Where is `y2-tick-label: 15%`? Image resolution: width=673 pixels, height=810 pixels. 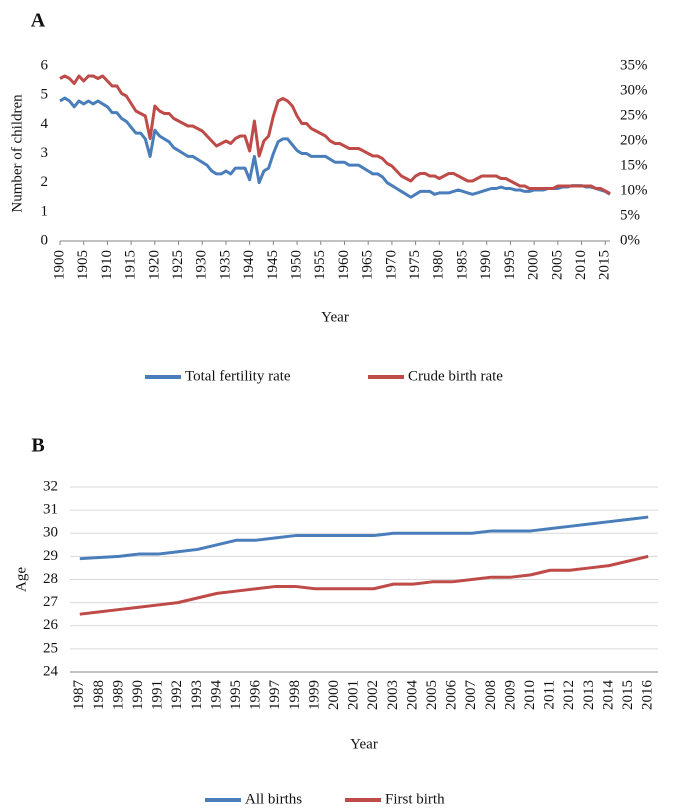 y2-tick-label: 15% is located at coordinates (634, 165).